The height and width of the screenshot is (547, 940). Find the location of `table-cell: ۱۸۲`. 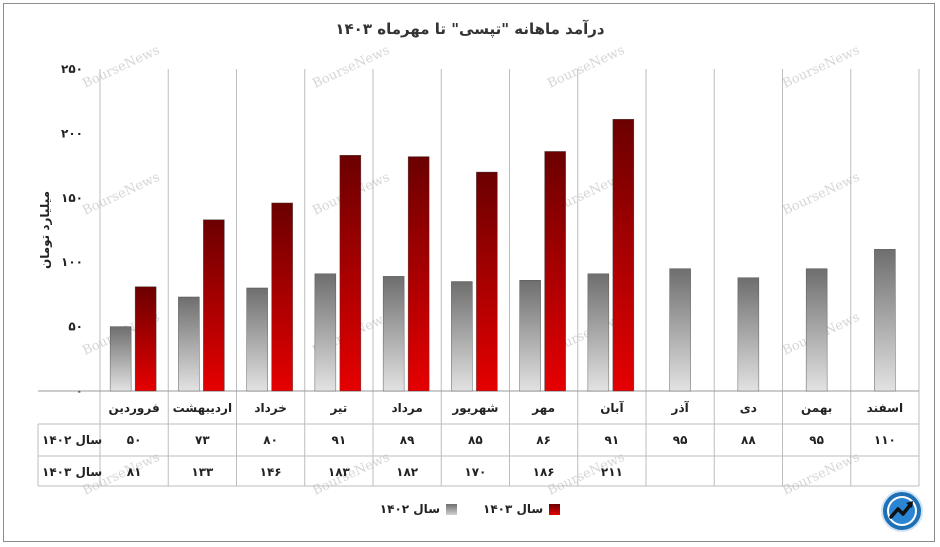

table-cell: ۱۸۲ is located at coordinates (407, 472).